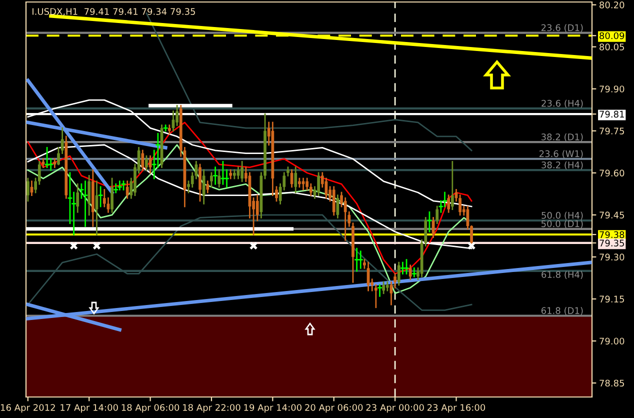 The height and width of the screenshot is (418, 634). Describe the element at coordinates (612, 173) in the screenshot. I see `y-tick-label: 79.60` at that location.